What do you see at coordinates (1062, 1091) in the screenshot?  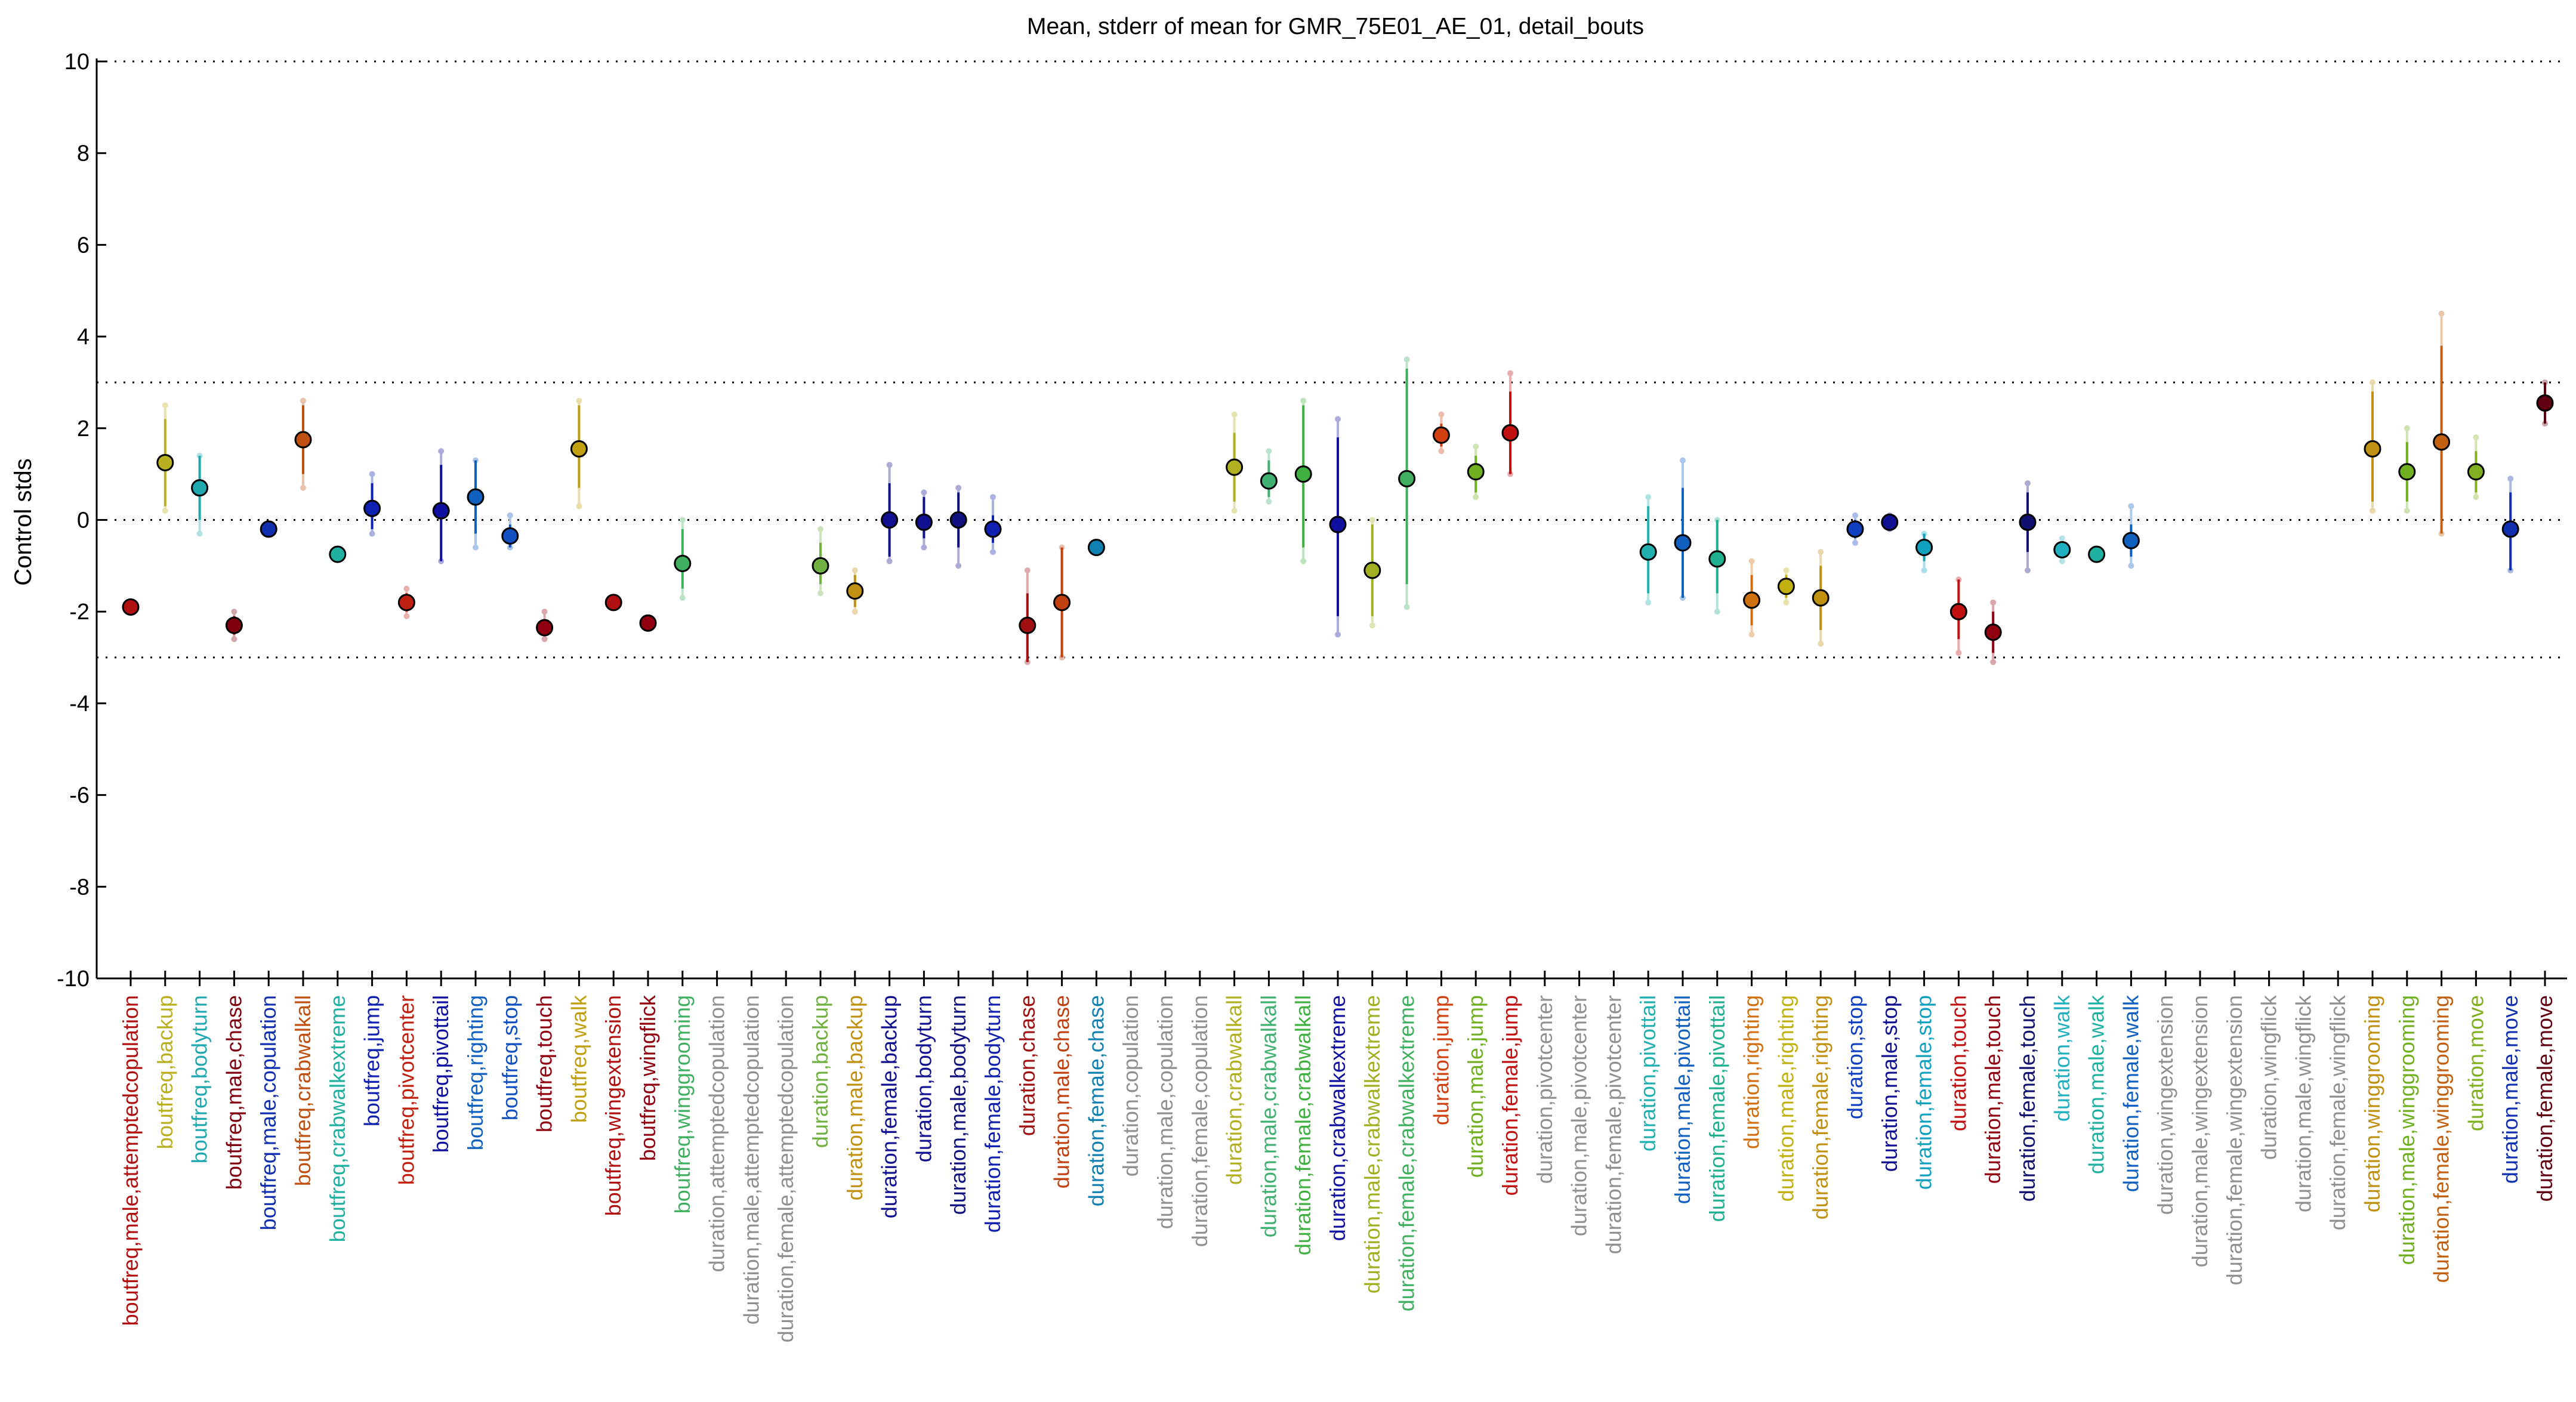 I see `category-label: duration,male,chase` at bounding box center [1062, 1091].